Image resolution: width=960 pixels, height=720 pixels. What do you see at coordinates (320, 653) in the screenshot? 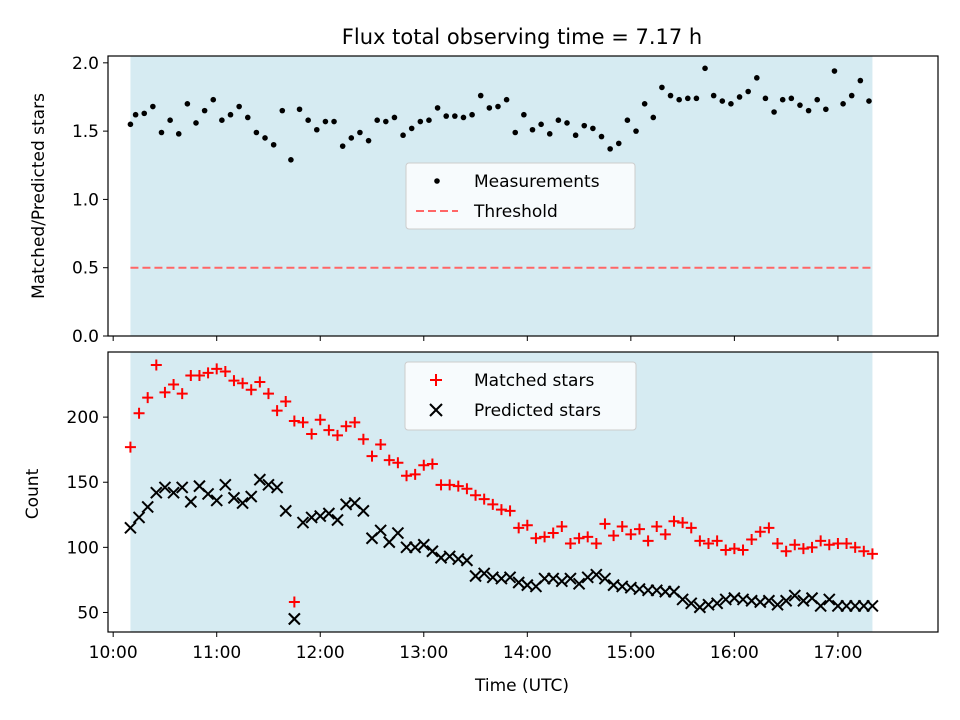
I see `x-tick-label: 12:00` at bounding box center [320, 653].